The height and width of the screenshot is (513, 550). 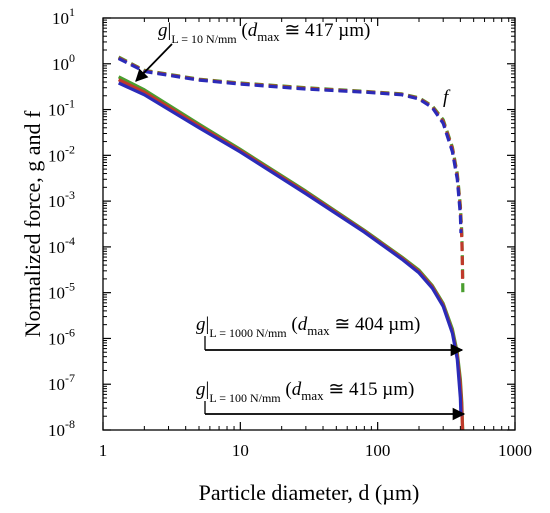 I want to click on y-tick-label: 10⁻³, so click(x=61, y=199).